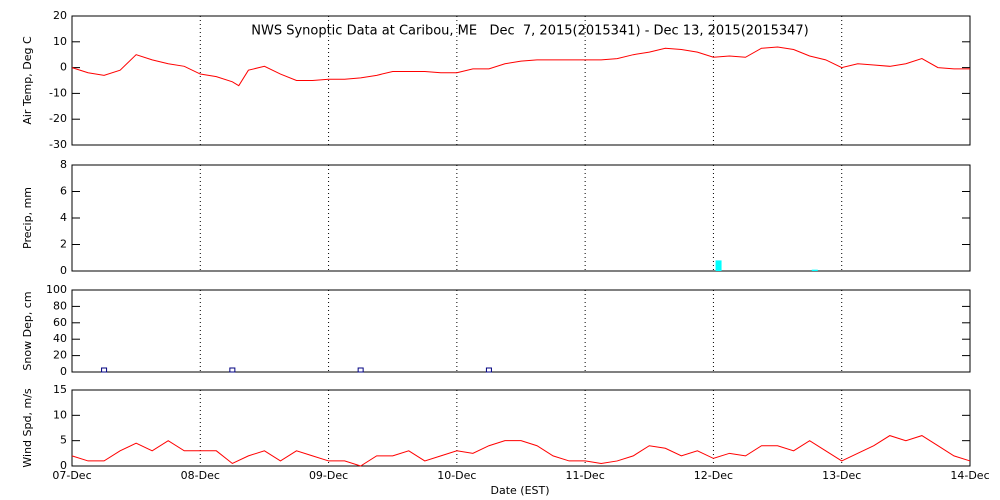 The height and width of the screenshot is (500, 1000). What do you see at coordinates (63, 217) in the screenshot?
I see `y-tick-label: 4` at bounding box center [63, 217].